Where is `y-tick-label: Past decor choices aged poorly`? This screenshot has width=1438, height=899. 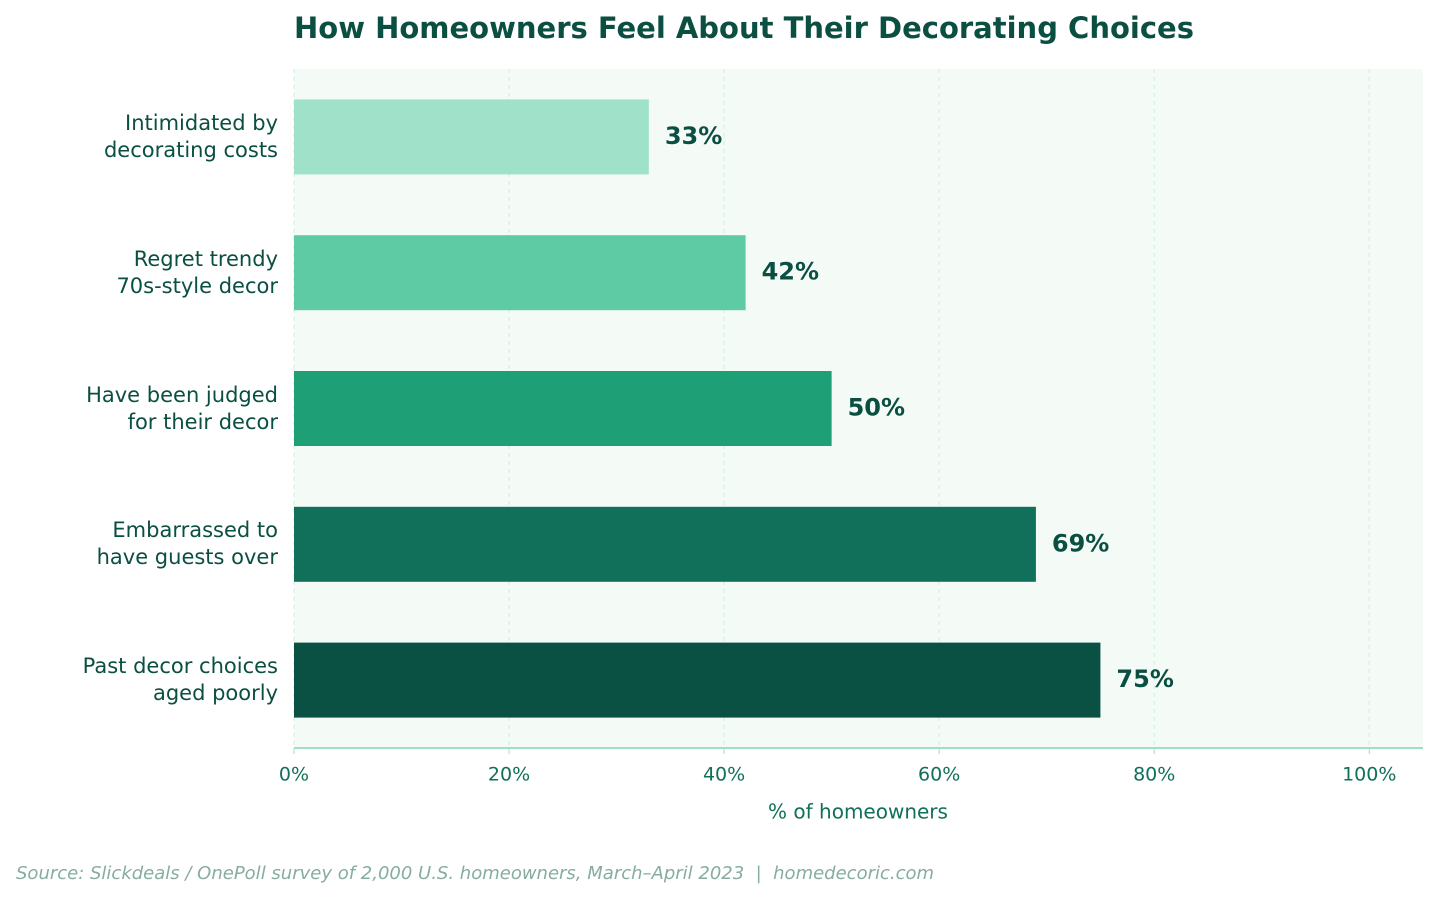
y-tick-label: Past decor choices aged poorly is located at coordinates (180, 680).